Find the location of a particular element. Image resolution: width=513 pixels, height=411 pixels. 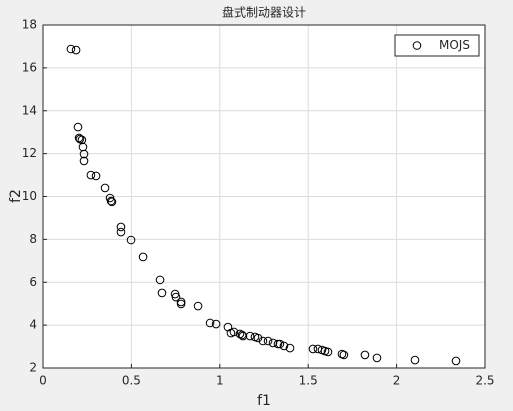

y-tick-label: 14 is located at coordinates (29, 110).